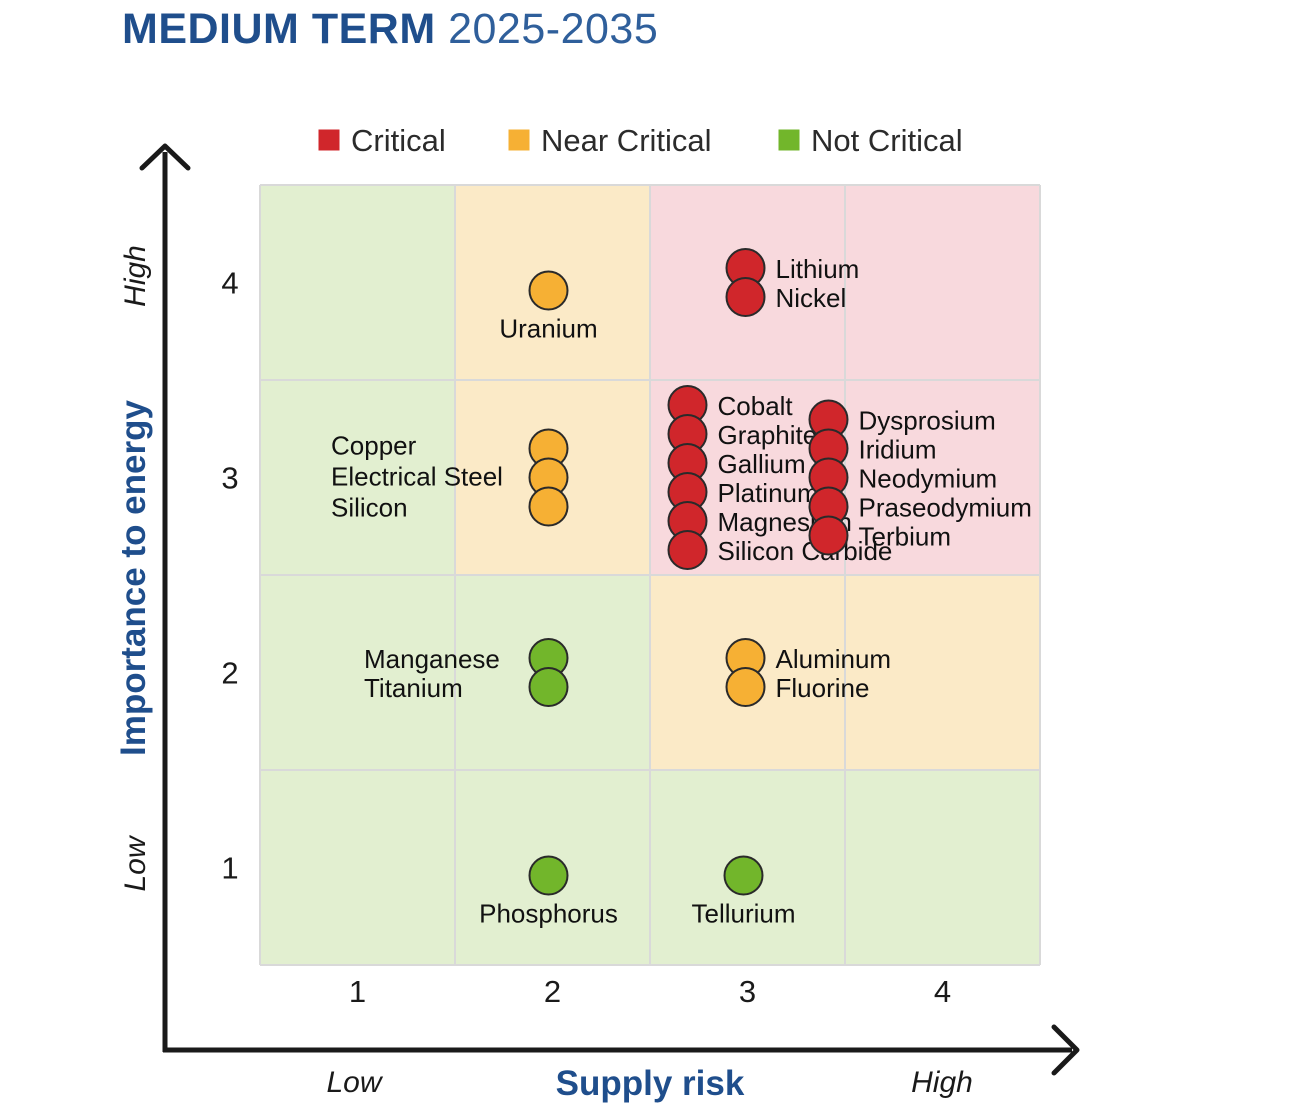  What do you see at coordinates (823, 688) in the screenshot?
I see `data-label: Fluorine` at bounding box center [823, 688].